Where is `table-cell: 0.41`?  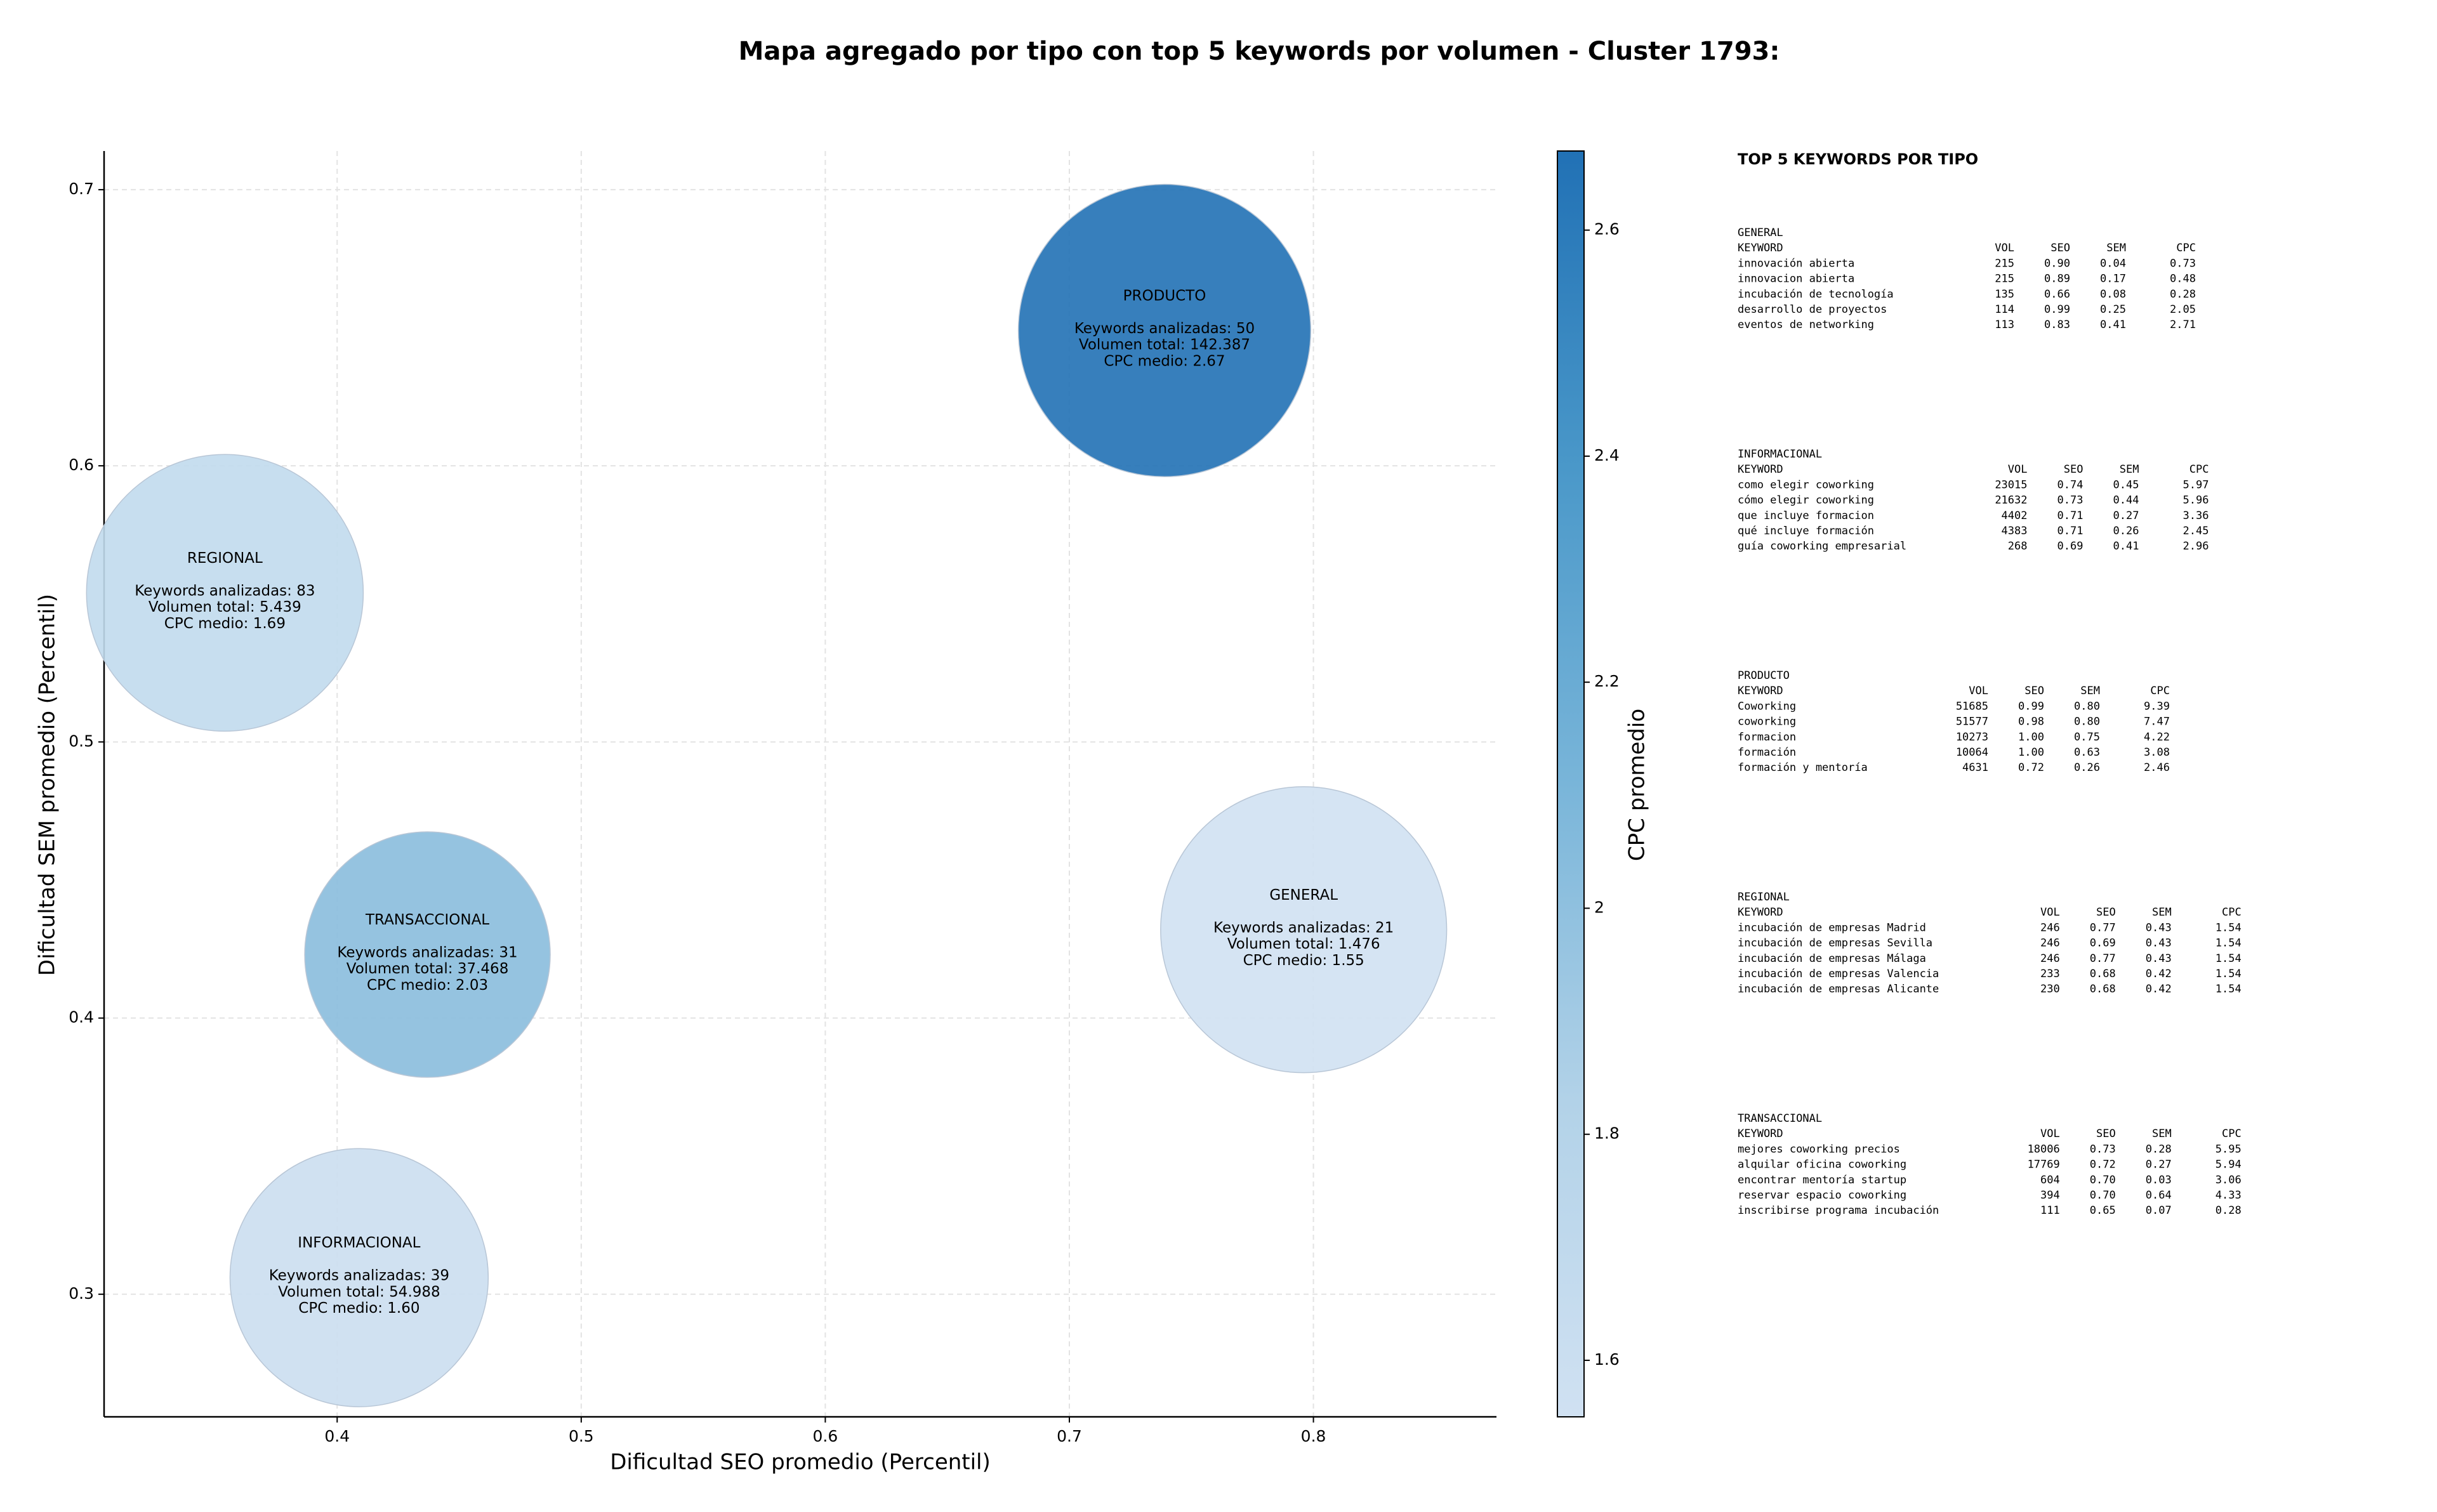 table-cell: 0.41 is located at coordinates (2113, 325).